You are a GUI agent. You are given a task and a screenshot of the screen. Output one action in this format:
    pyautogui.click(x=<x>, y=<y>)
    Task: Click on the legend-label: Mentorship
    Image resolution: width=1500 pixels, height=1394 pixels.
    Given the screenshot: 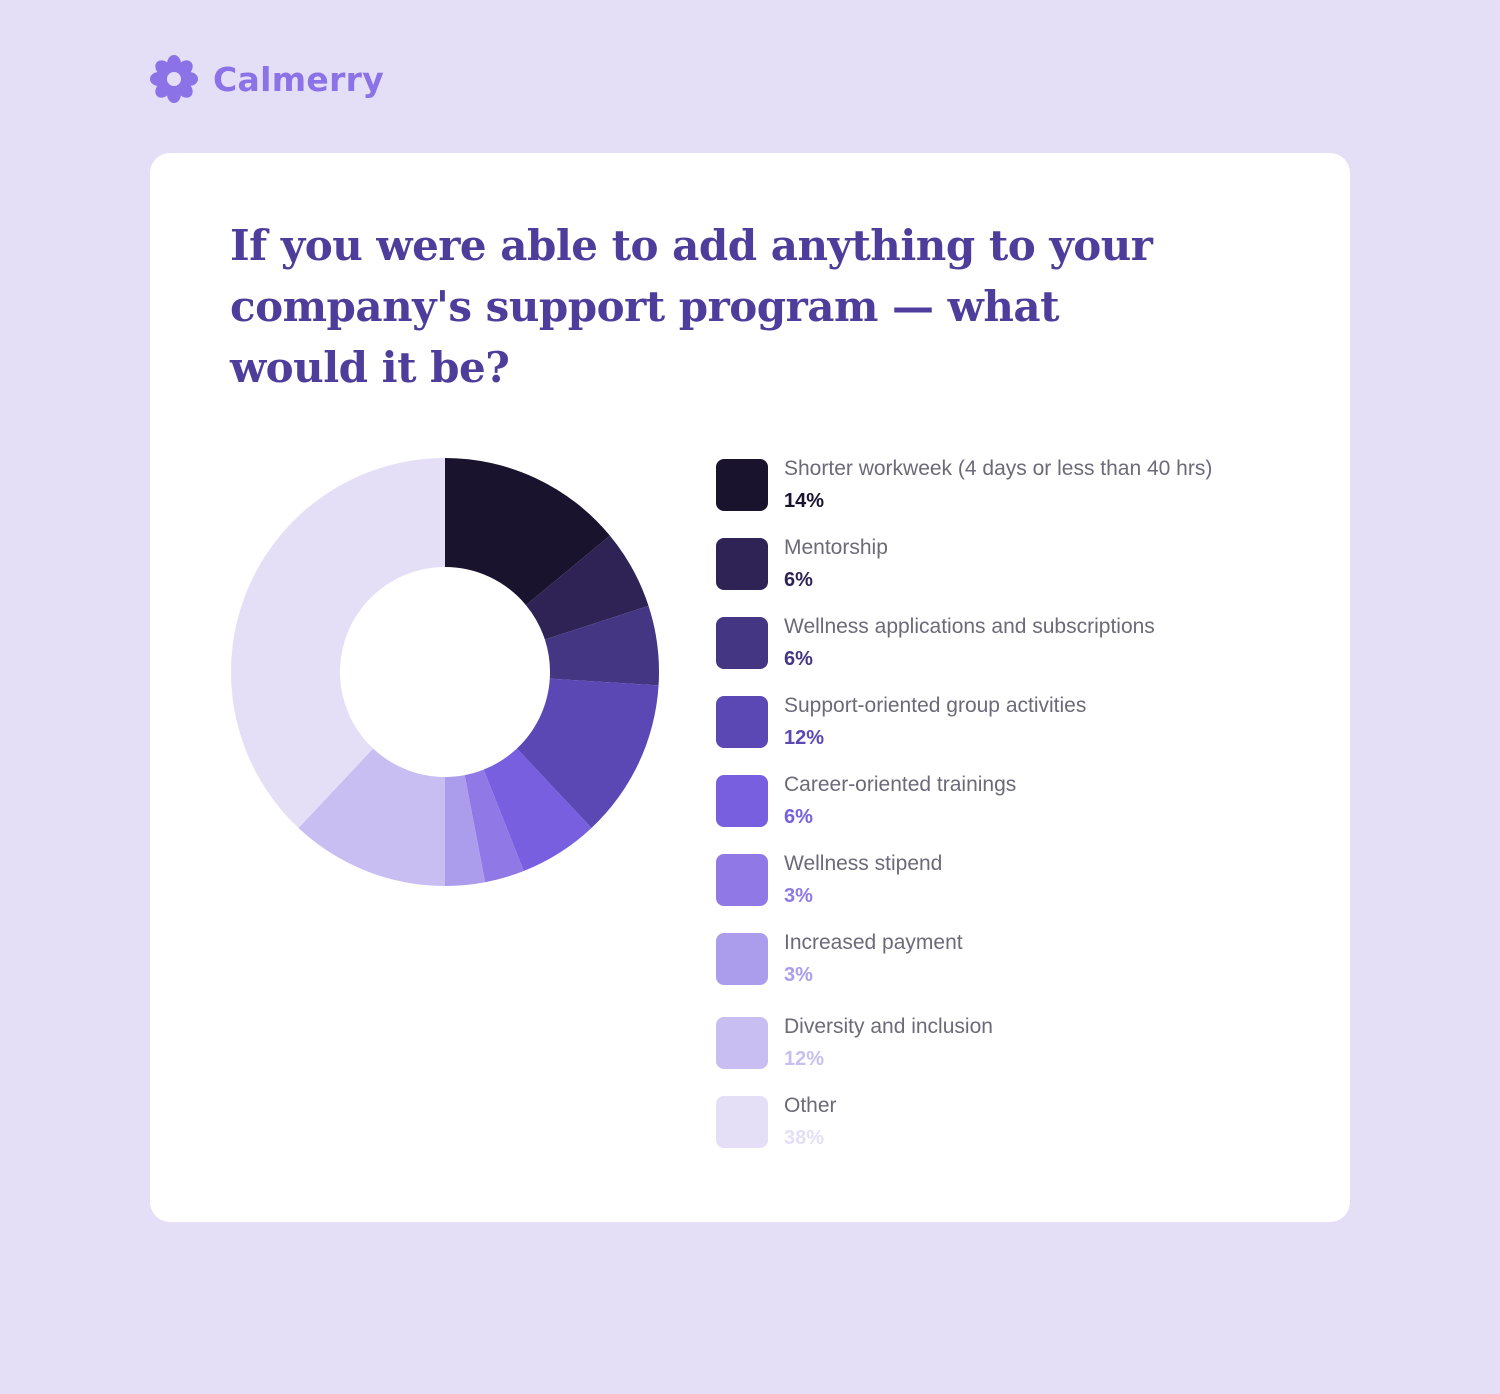 What is the action you would take?
    pyautogui.click(x=836, y=547)
    